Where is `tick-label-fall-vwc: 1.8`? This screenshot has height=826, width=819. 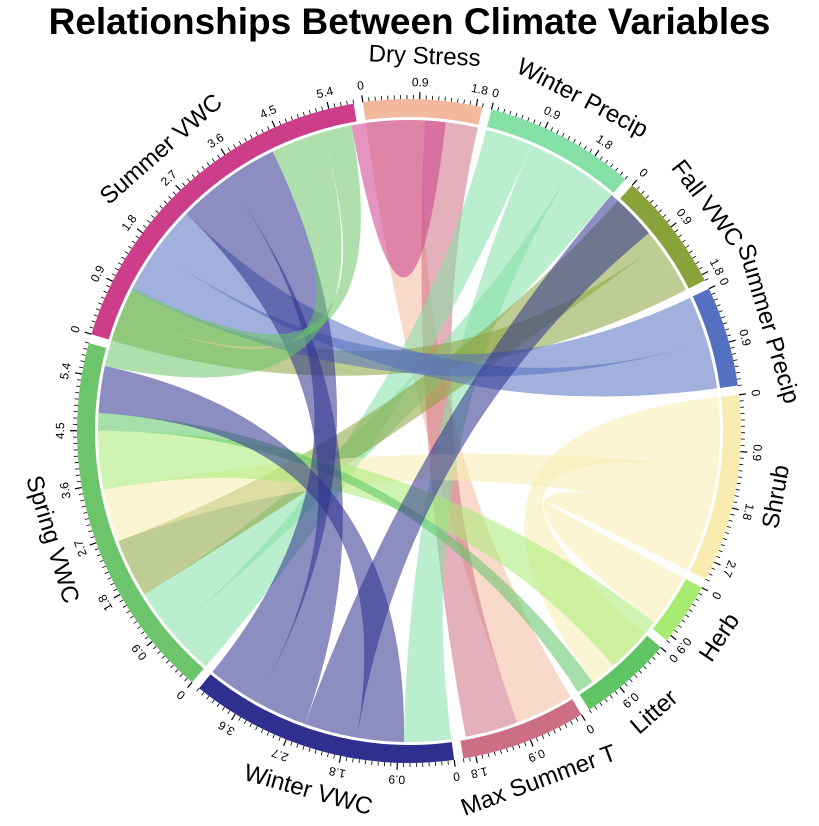 tick-label-fall-vwc: 1.8 is located at coordinates (717, 267).